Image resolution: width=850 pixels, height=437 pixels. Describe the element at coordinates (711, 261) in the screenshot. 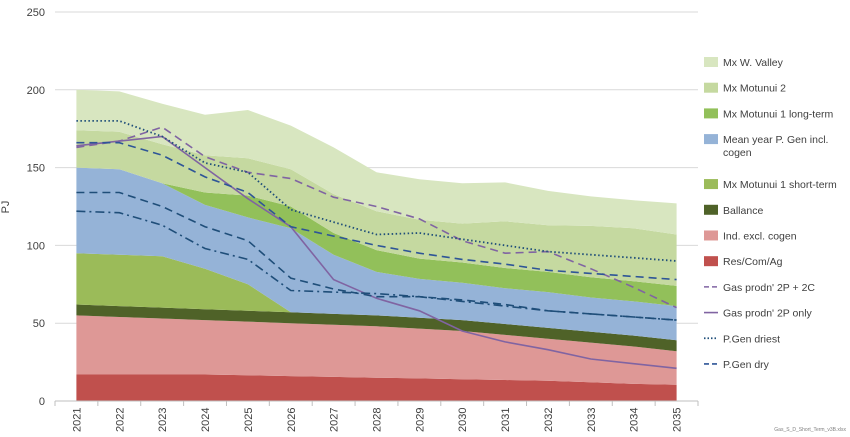

I see `legend-swatch-res-com-ag` at that location.